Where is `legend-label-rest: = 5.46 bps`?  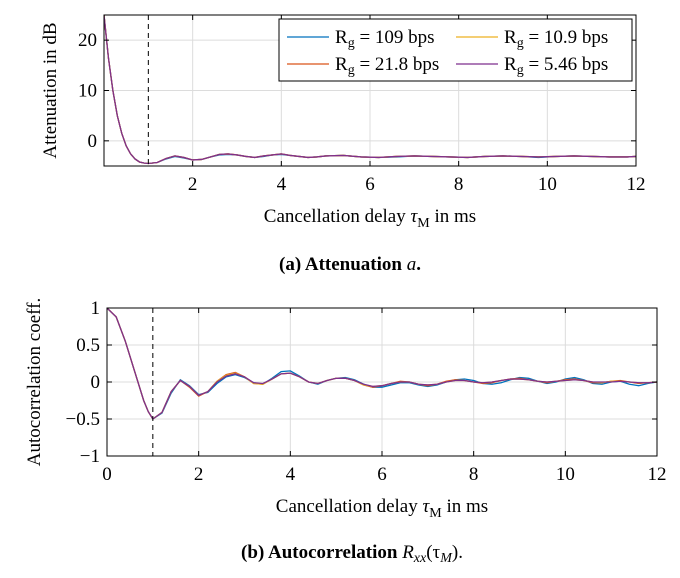
legend-label-rest: = 5.46 bps is located at coordinates (566, 64).